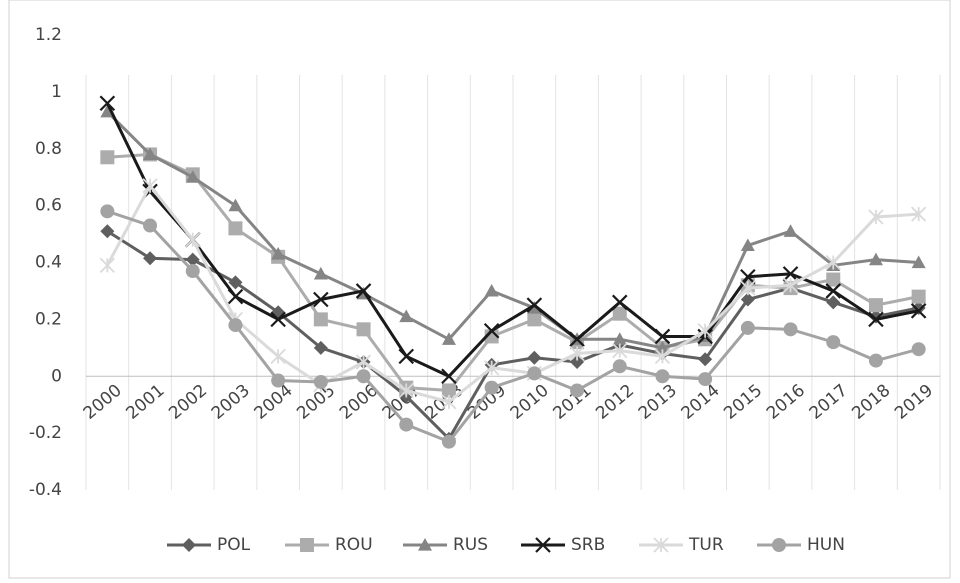  Describe the element at coordinates (354, 545) in the screenshot. I see `legend-label: ROU` at that location.